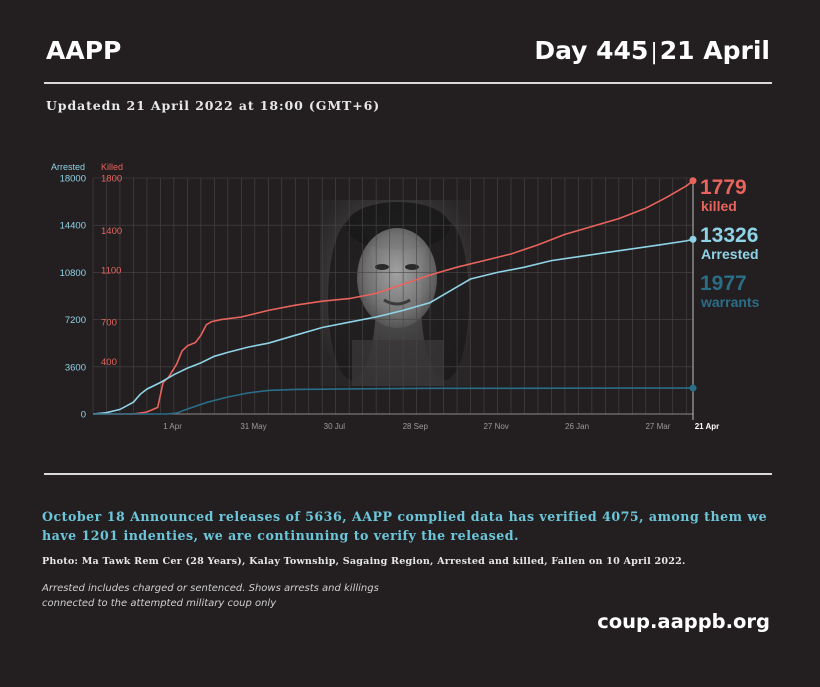 The image size is (820, 687). What do you see at coordinates (495, 426) in the screenshot?
I see `x-tick-label: 27 Nov` at bounding box center [495, 426].